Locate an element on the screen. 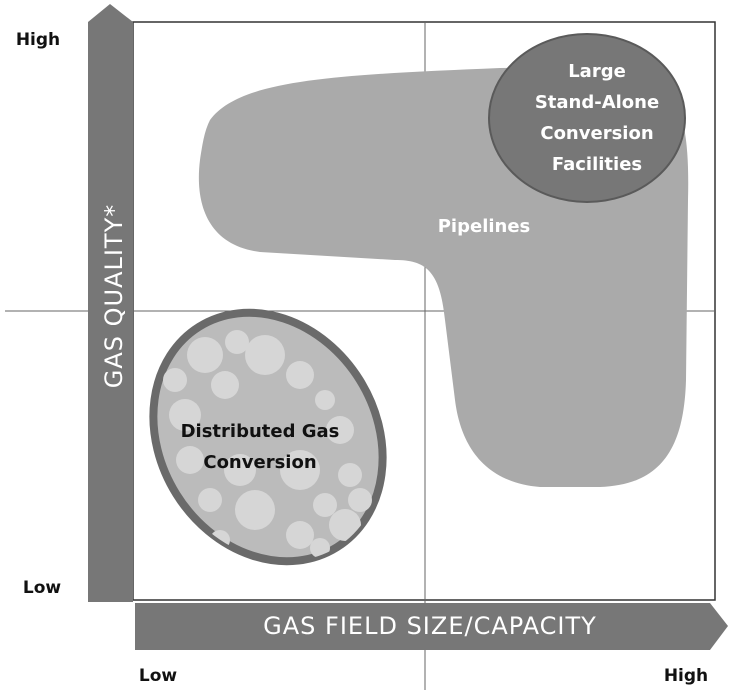 The height and width of the screenshot is (691, 730). y-low: Low is located at coordinates (42, 588).